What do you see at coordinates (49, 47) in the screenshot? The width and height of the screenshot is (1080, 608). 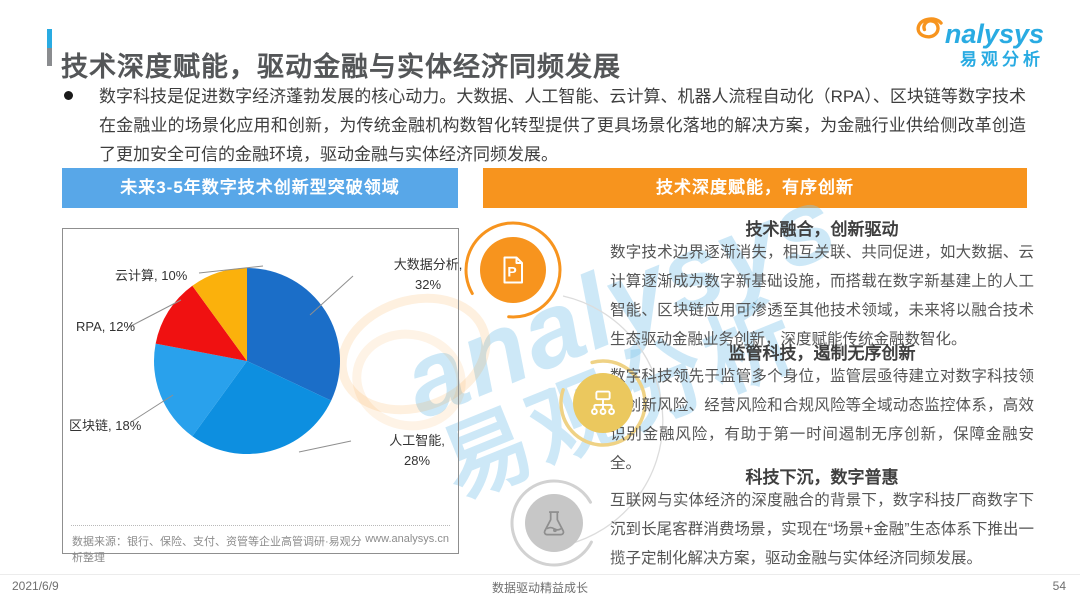 I see `title-accent-bar` at bounding box center [49, 47].